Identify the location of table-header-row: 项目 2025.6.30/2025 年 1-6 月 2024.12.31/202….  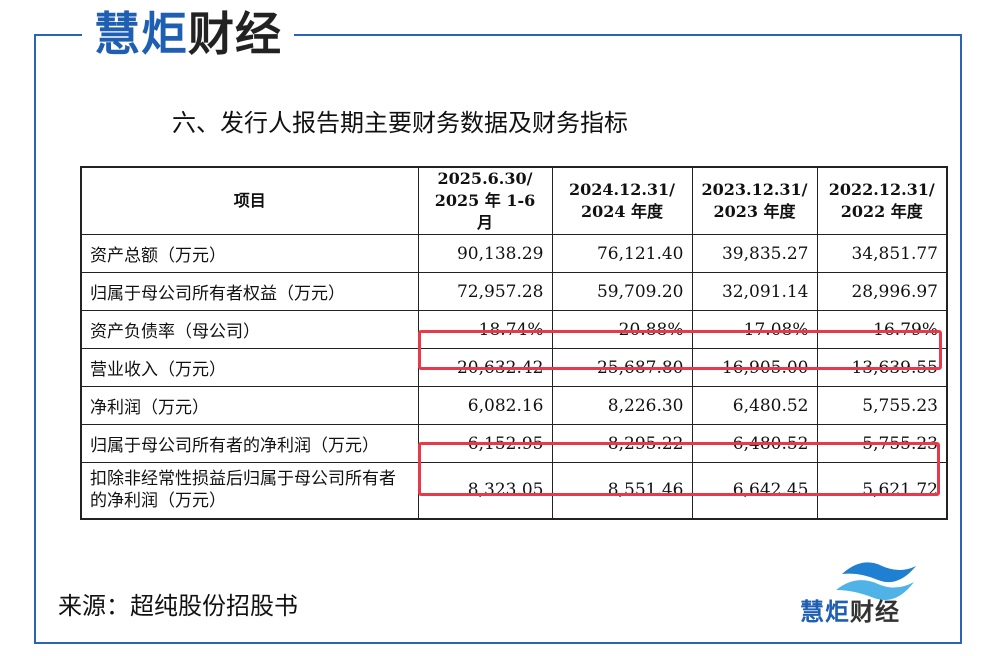
(514, 200).